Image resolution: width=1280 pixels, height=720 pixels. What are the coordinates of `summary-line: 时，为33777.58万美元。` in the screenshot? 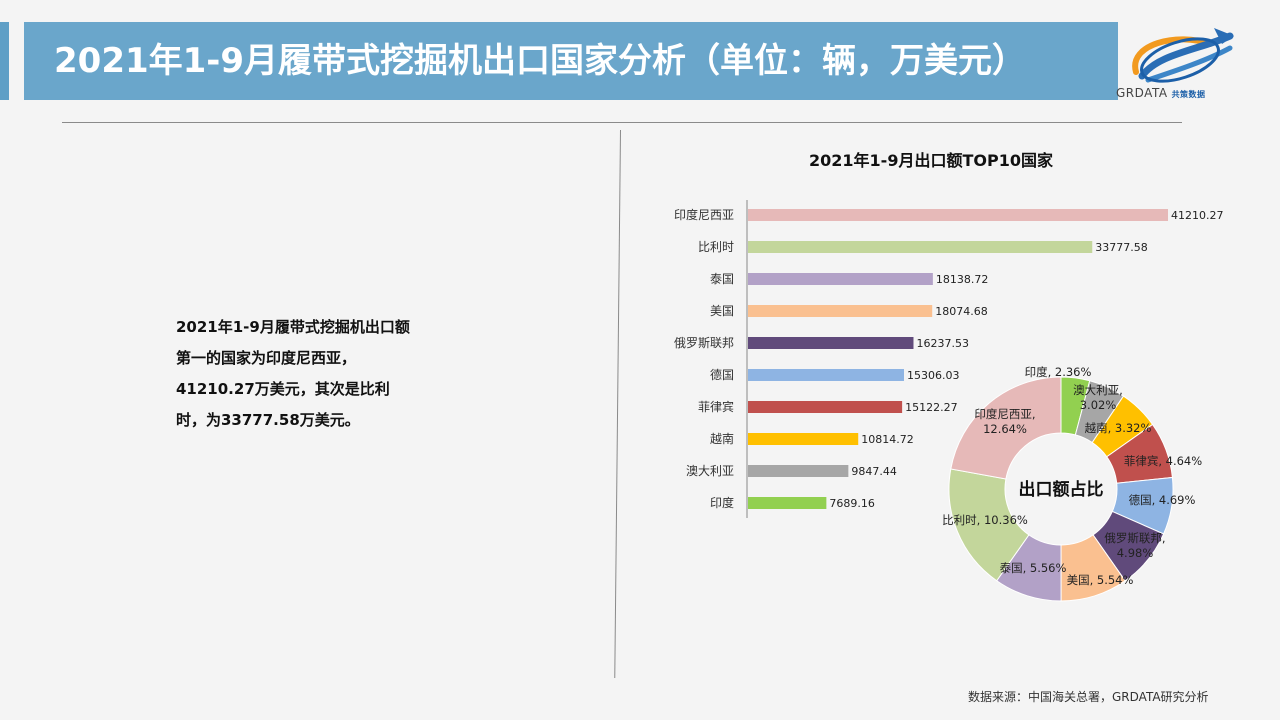 It's located at (268, 420).